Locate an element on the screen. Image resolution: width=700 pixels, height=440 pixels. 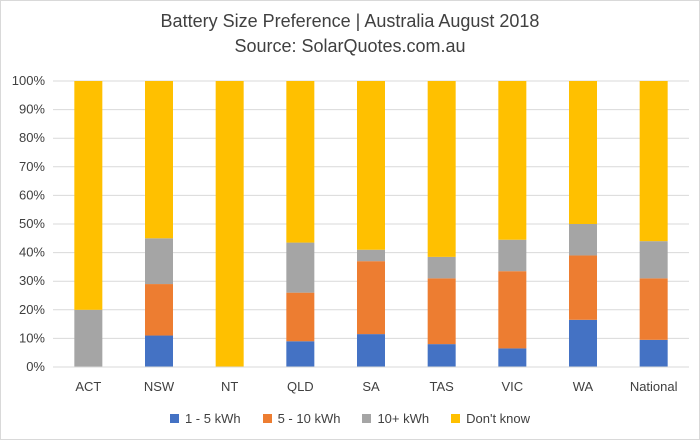
x-tick-label: NT is located at coordinates (229, 386).